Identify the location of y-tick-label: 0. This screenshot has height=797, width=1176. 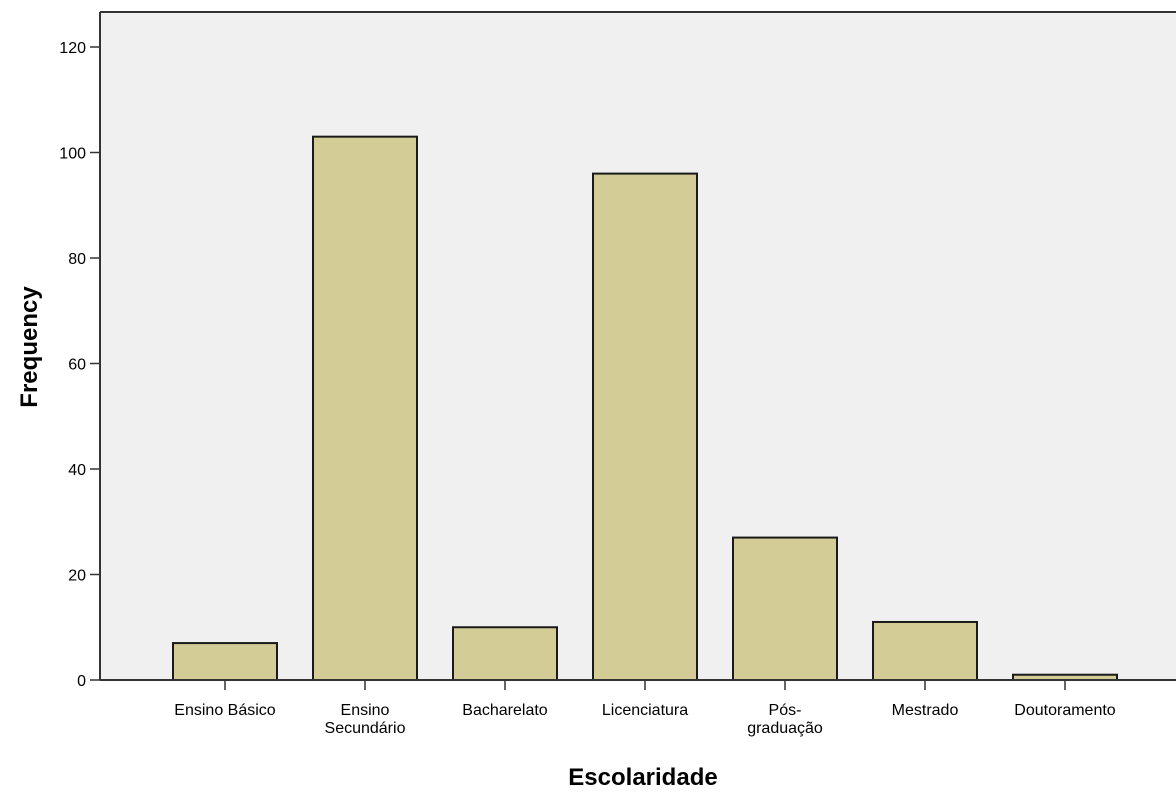
(81, 681).